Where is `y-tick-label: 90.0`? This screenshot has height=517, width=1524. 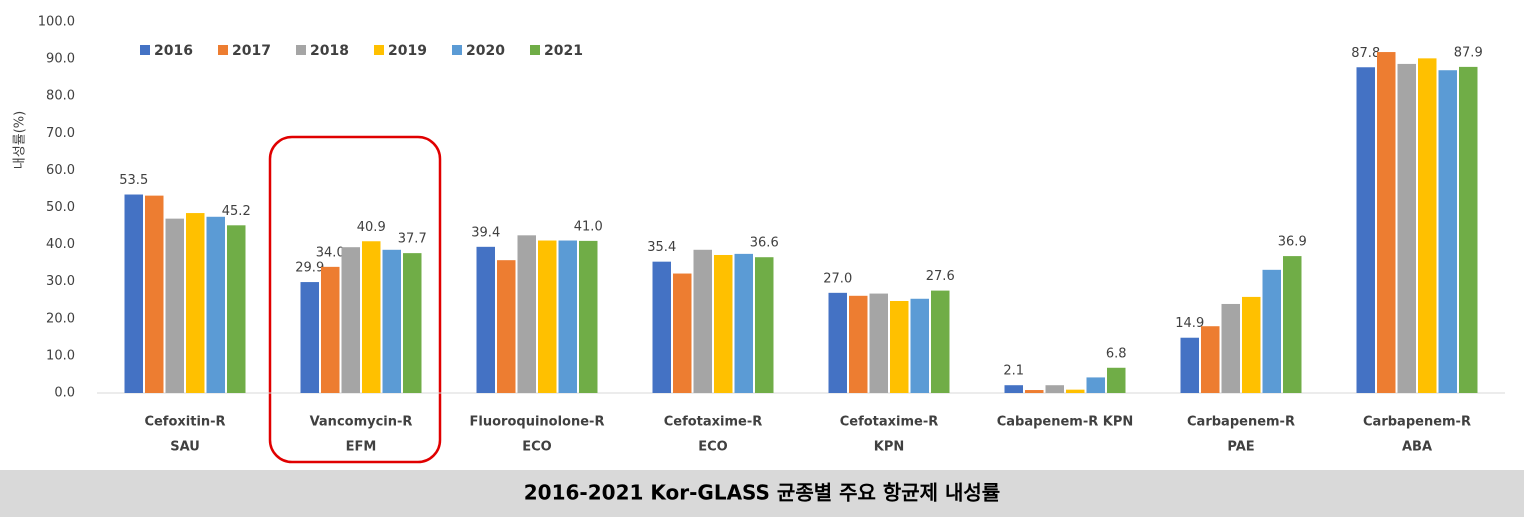
y-tick-label: 90.0 is located at coordinates (60, 59).